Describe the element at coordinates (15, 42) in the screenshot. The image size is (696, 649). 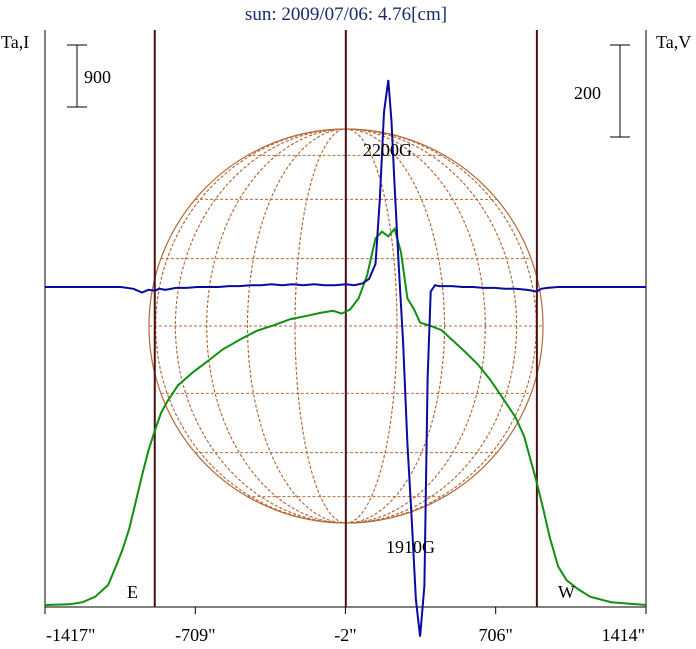
I see `left-axis-label: Ta,I` at that location.